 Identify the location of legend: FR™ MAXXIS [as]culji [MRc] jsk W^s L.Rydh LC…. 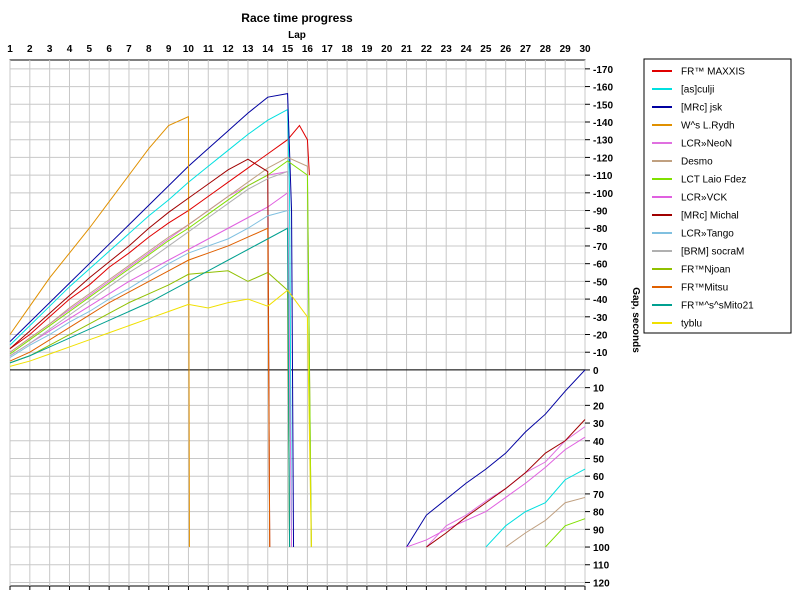
(717, 196).